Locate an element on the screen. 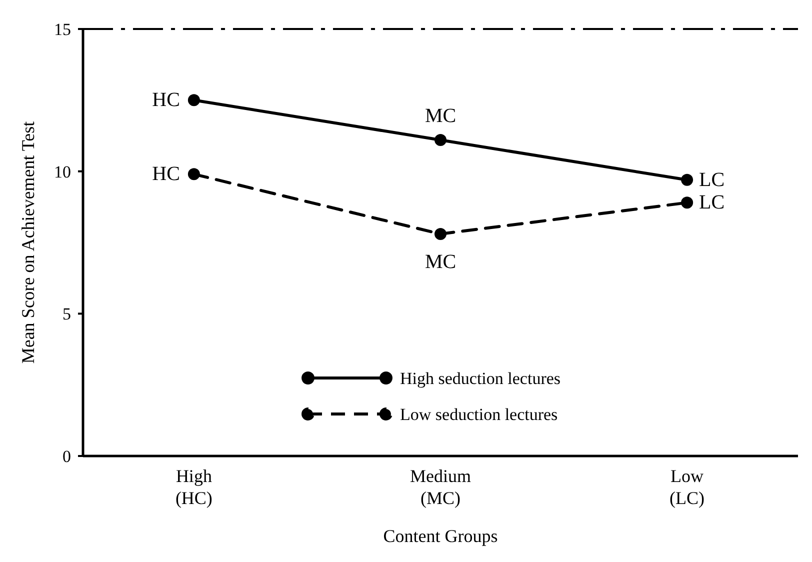  y-tick-label: 10 is located at coordinates (62, 172).